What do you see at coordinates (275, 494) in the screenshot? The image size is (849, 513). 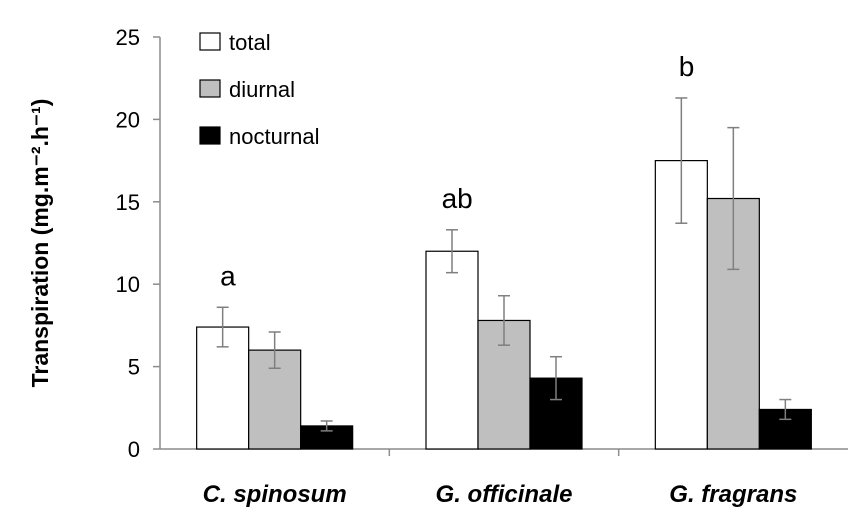 I see `x-tick-label: C. spinosum` at bounding box center [275, 494].